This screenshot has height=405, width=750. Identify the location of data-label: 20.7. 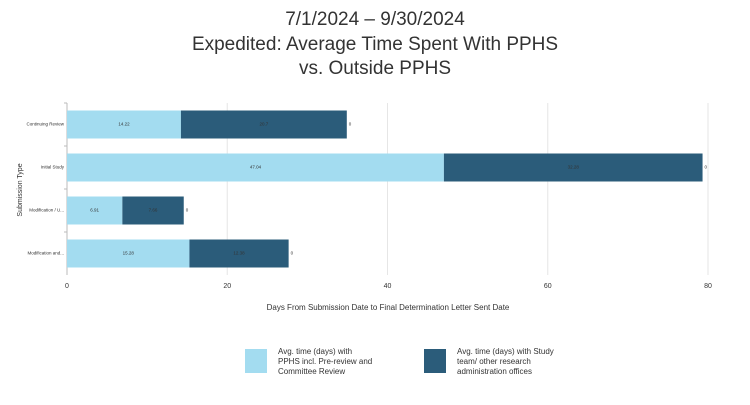
(263, 124).